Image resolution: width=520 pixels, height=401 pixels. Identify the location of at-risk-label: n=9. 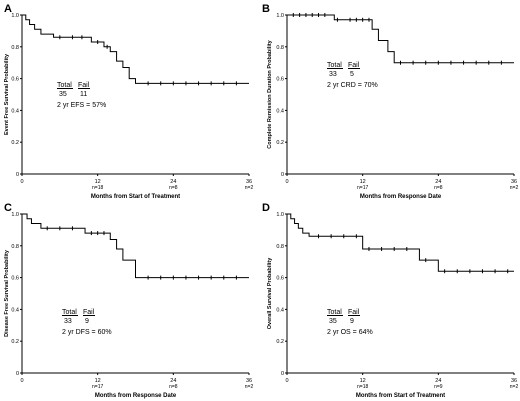
(438, 387).